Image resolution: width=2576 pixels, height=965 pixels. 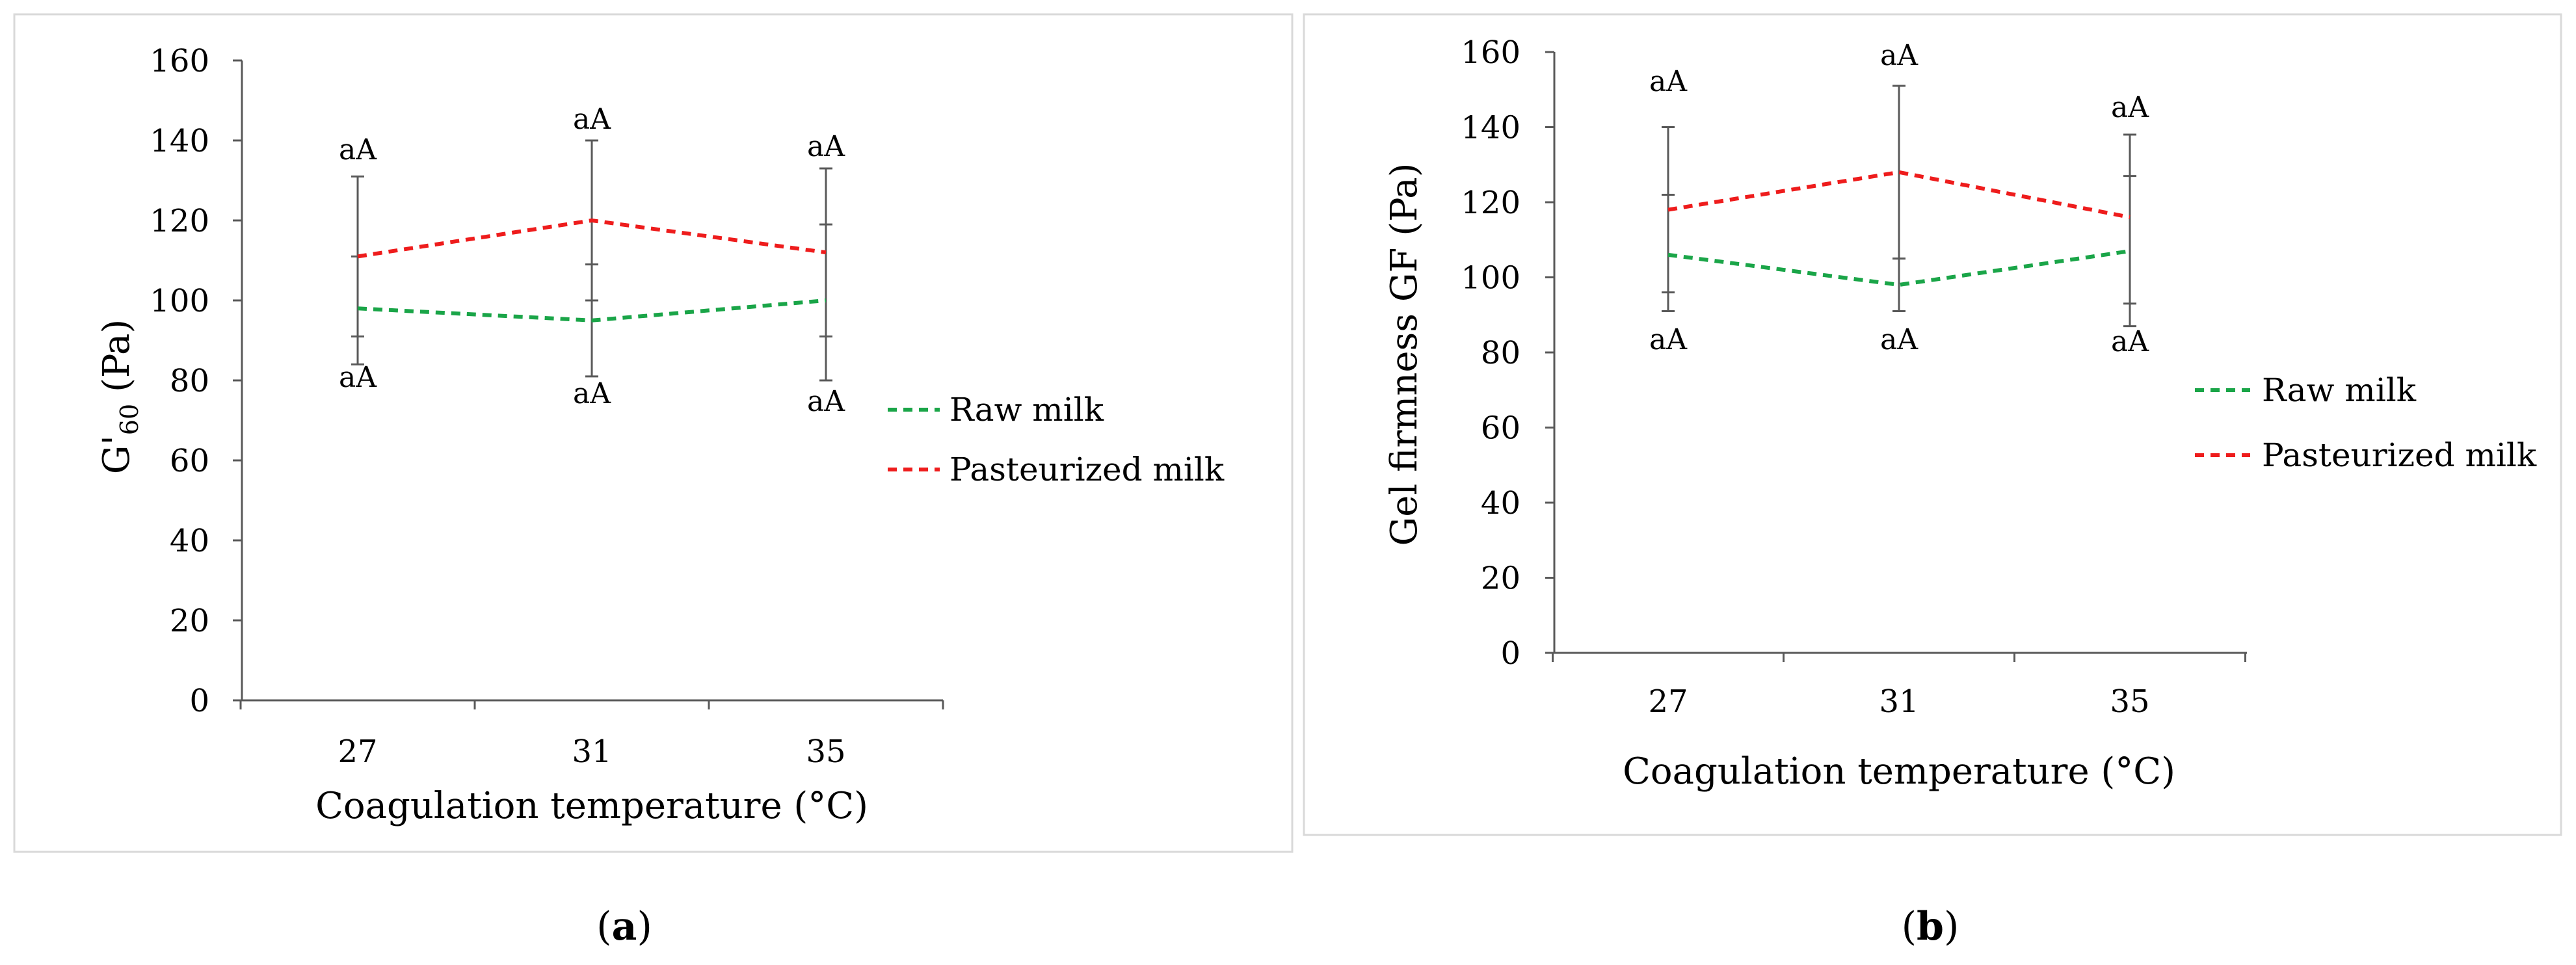 I want to click on y-tick-label-b: 100, so click(x=1490, y=278).